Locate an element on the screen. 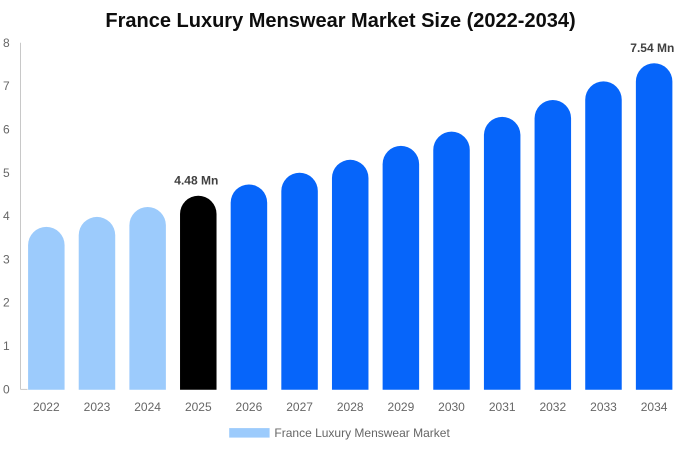  svg-text: 7.54 Mn is located at coordinates (652, 48).